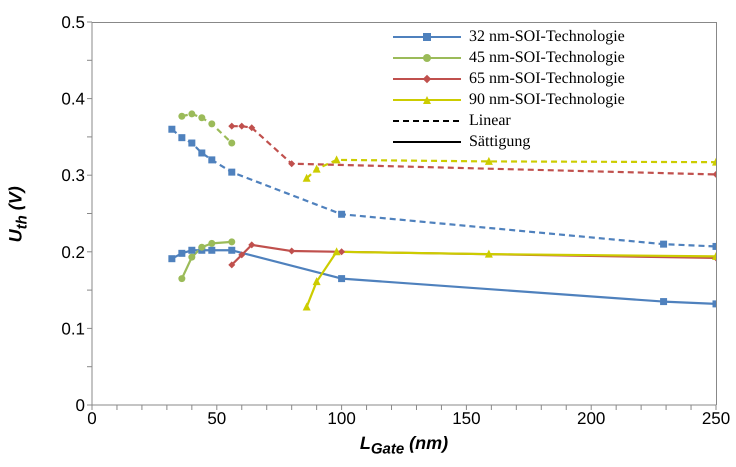  What do you see at coordinates (547, 37) in the screenshot?
I see `legend-label: 32 nm-SOI-Technologie` at bounding box center [547, 37].